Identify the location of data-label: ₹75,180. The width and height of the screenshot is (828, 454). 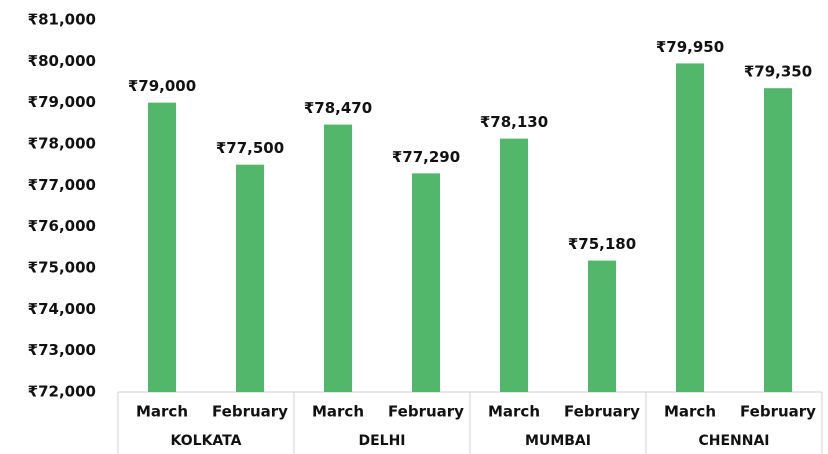
(602, 244).